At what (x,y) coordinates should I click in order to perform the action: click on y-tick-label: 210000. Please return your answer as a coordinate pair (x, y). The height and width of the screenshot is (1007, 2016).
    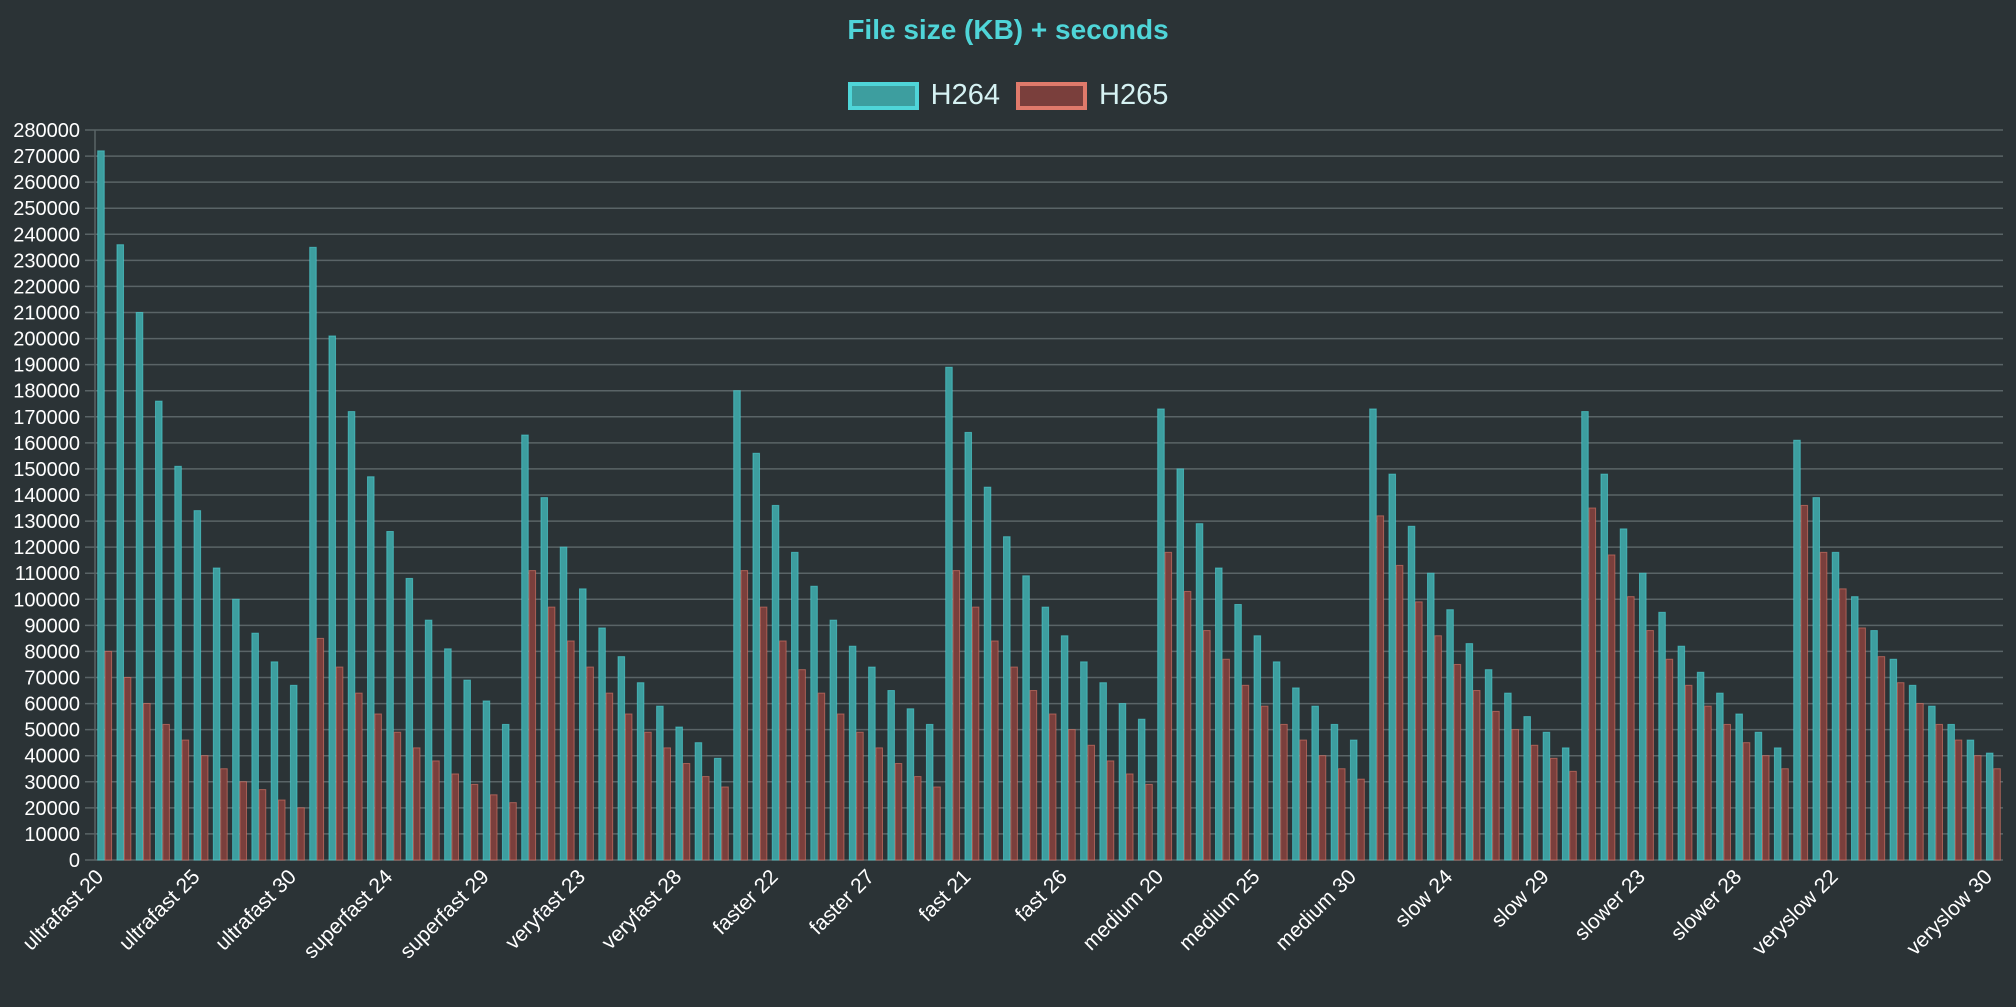
    Looking at the image, I should click on (46, 314).